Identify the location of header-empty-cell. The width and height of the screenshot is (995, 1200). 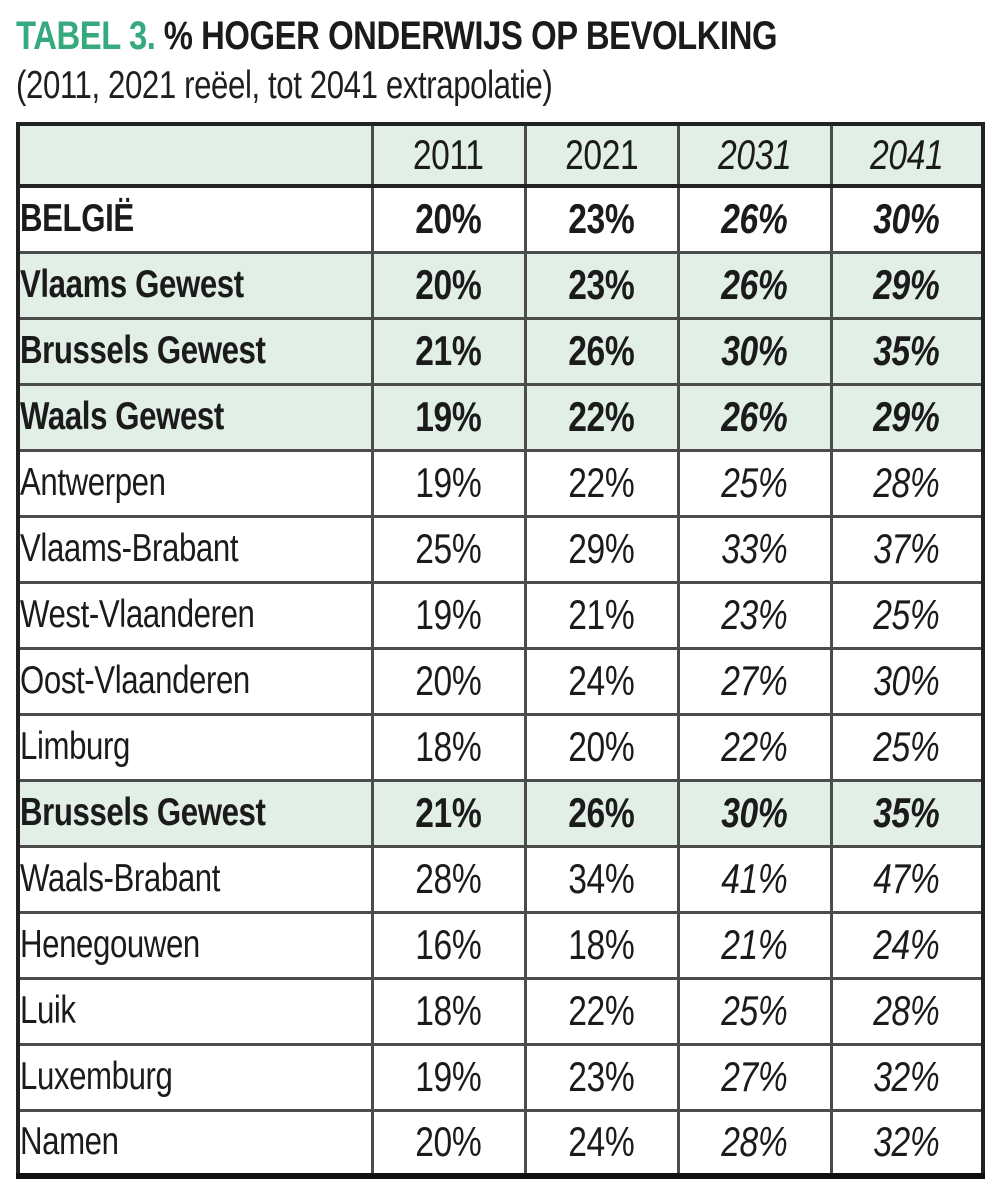
(195, 155).